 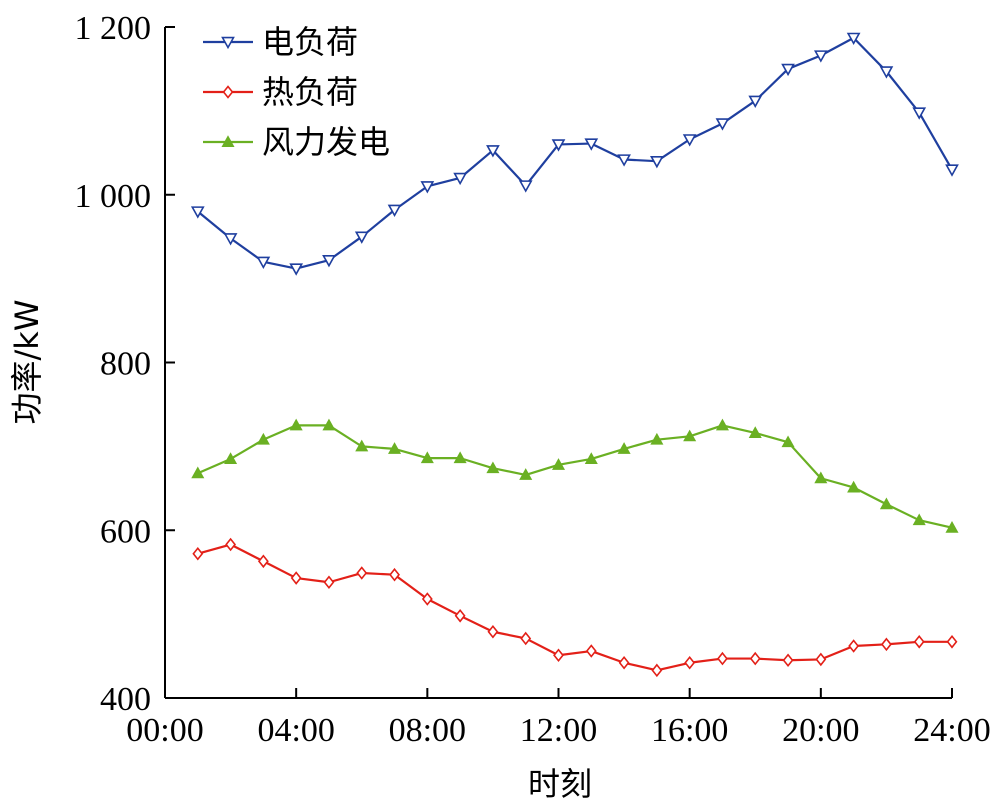 I want to click on x-tick-label: 24:00, so click(x=951, y=730).